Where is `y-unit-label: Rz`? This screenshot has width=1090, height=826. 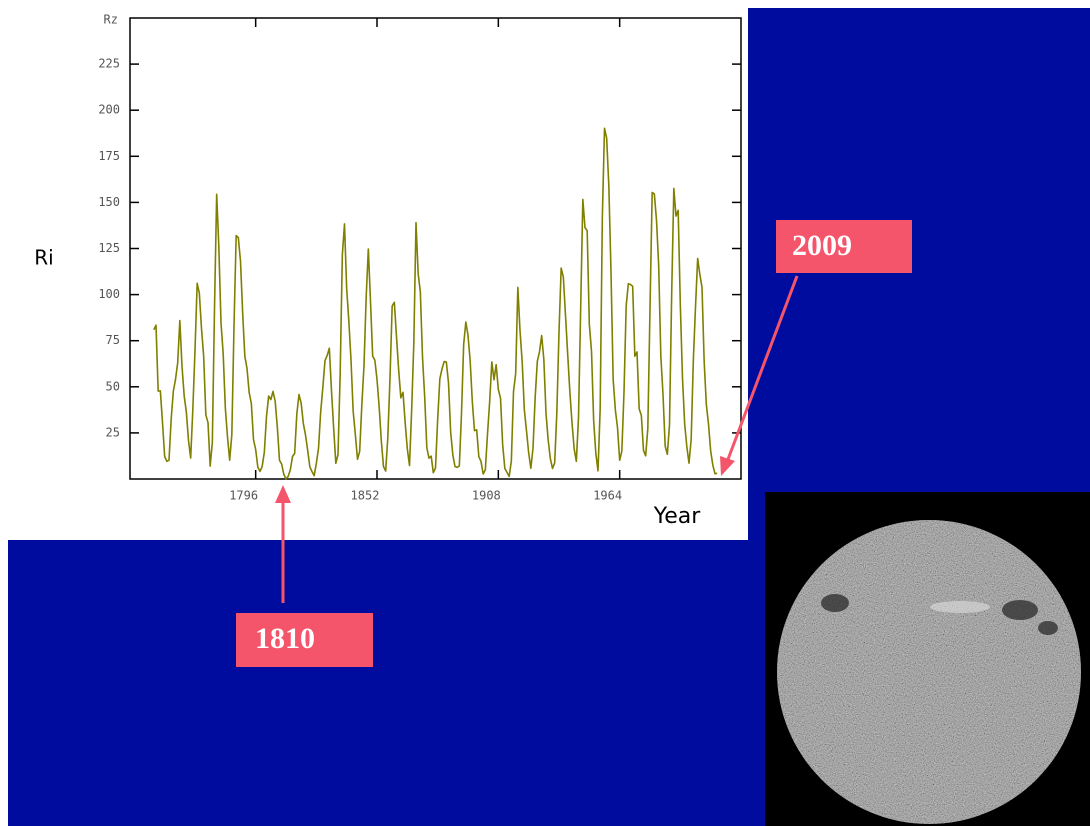
y-unit-label: Rz is located at coordinates (111, 20).